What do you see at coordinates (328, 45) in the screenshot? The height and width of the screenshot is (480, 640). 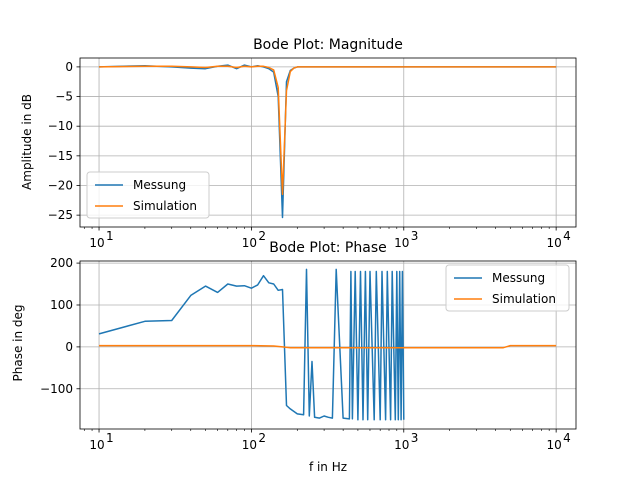 I see `magnitude-title: Bode Plot: Magnitude` at bounding box center [328, 45].